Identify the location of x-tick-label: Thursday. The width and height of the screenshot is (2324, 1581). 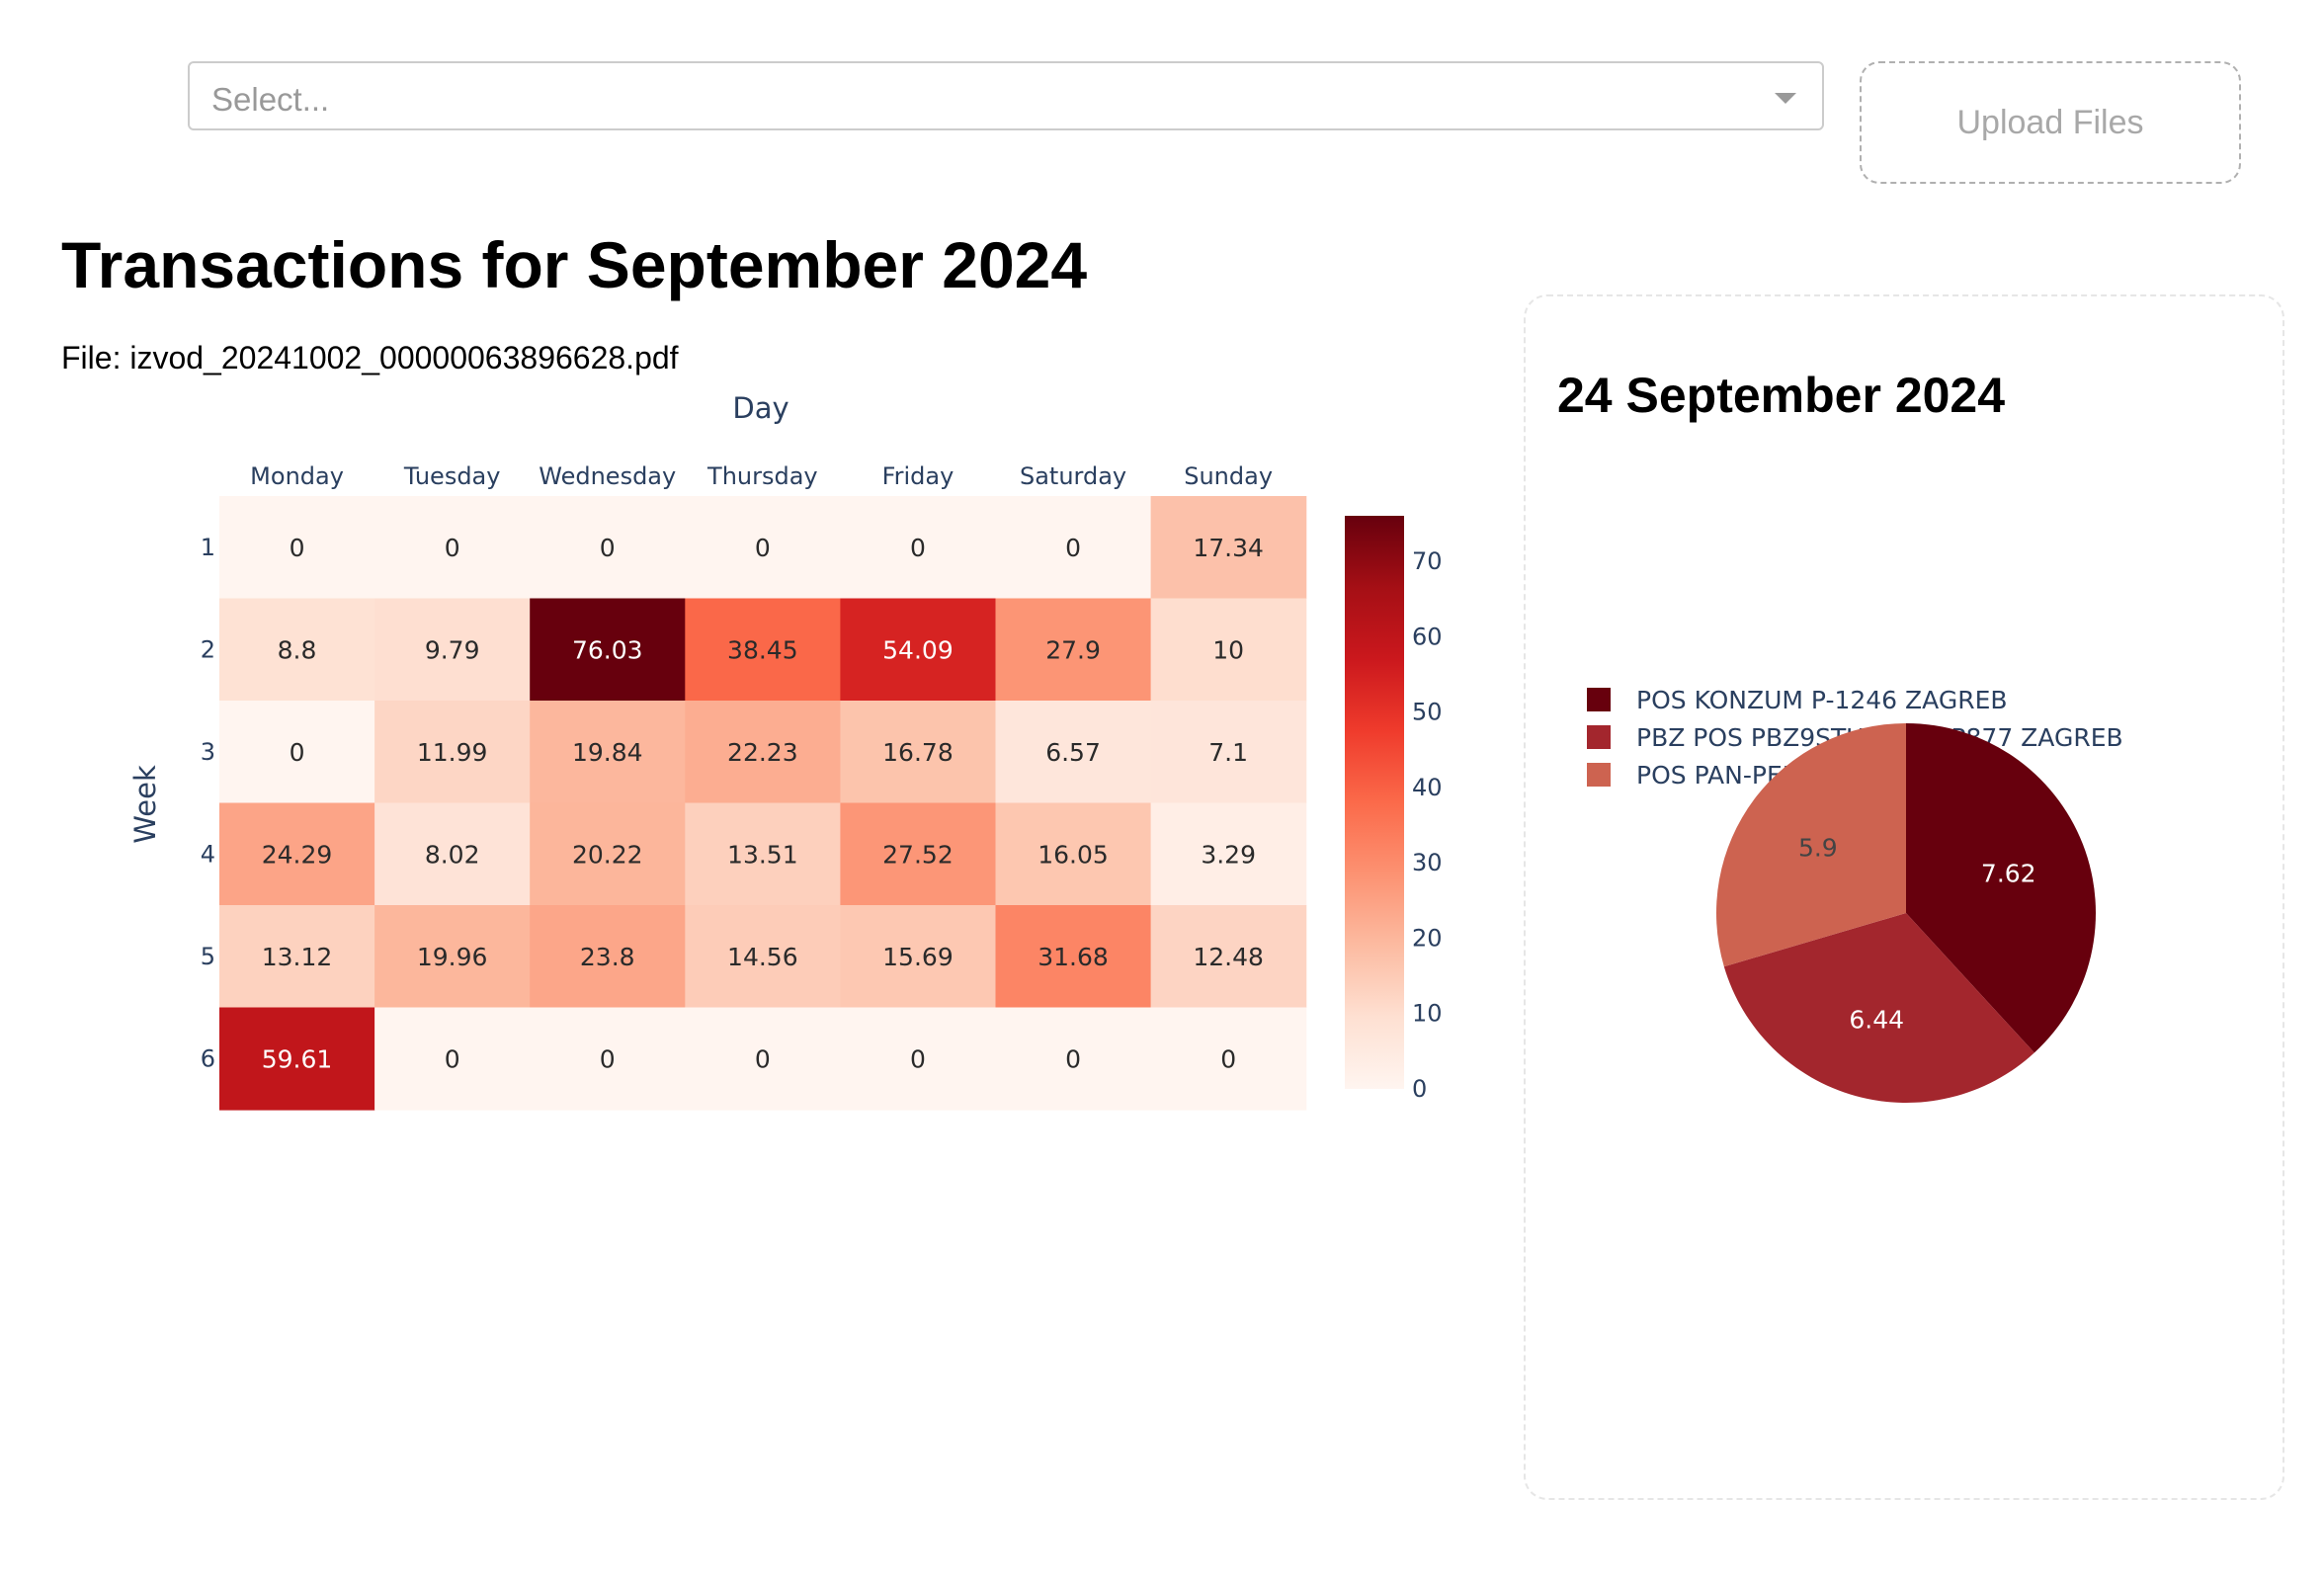
(762, 476).